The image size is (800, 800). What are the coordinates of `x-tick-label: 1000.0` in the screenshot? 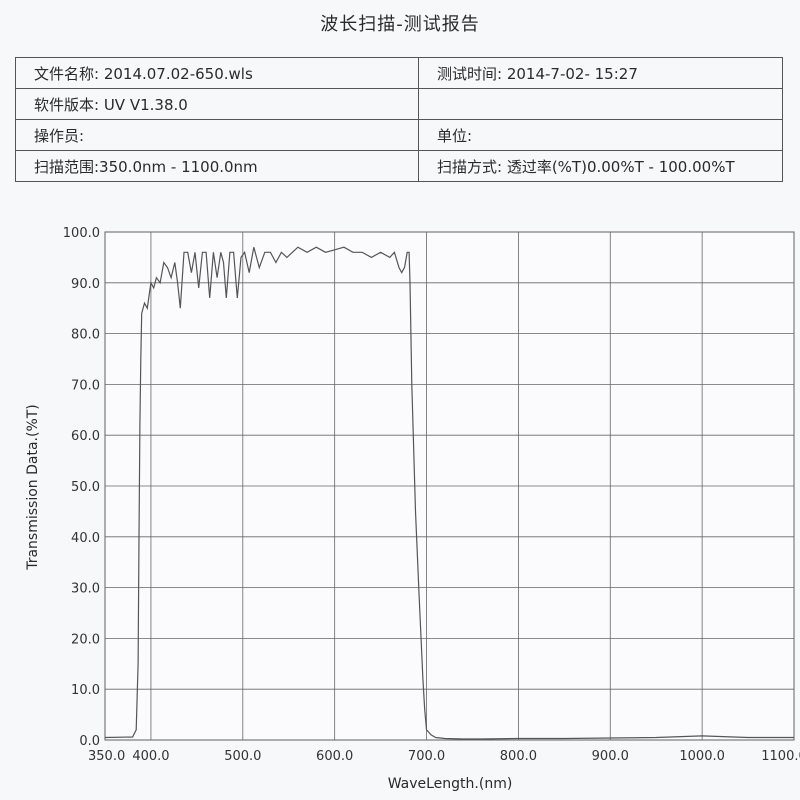 It's located at (702, 756).